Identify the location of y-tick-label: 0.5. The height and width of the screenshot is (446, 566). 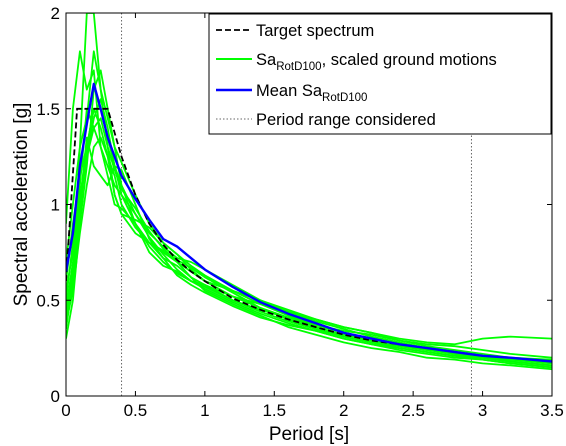
(48, 300).